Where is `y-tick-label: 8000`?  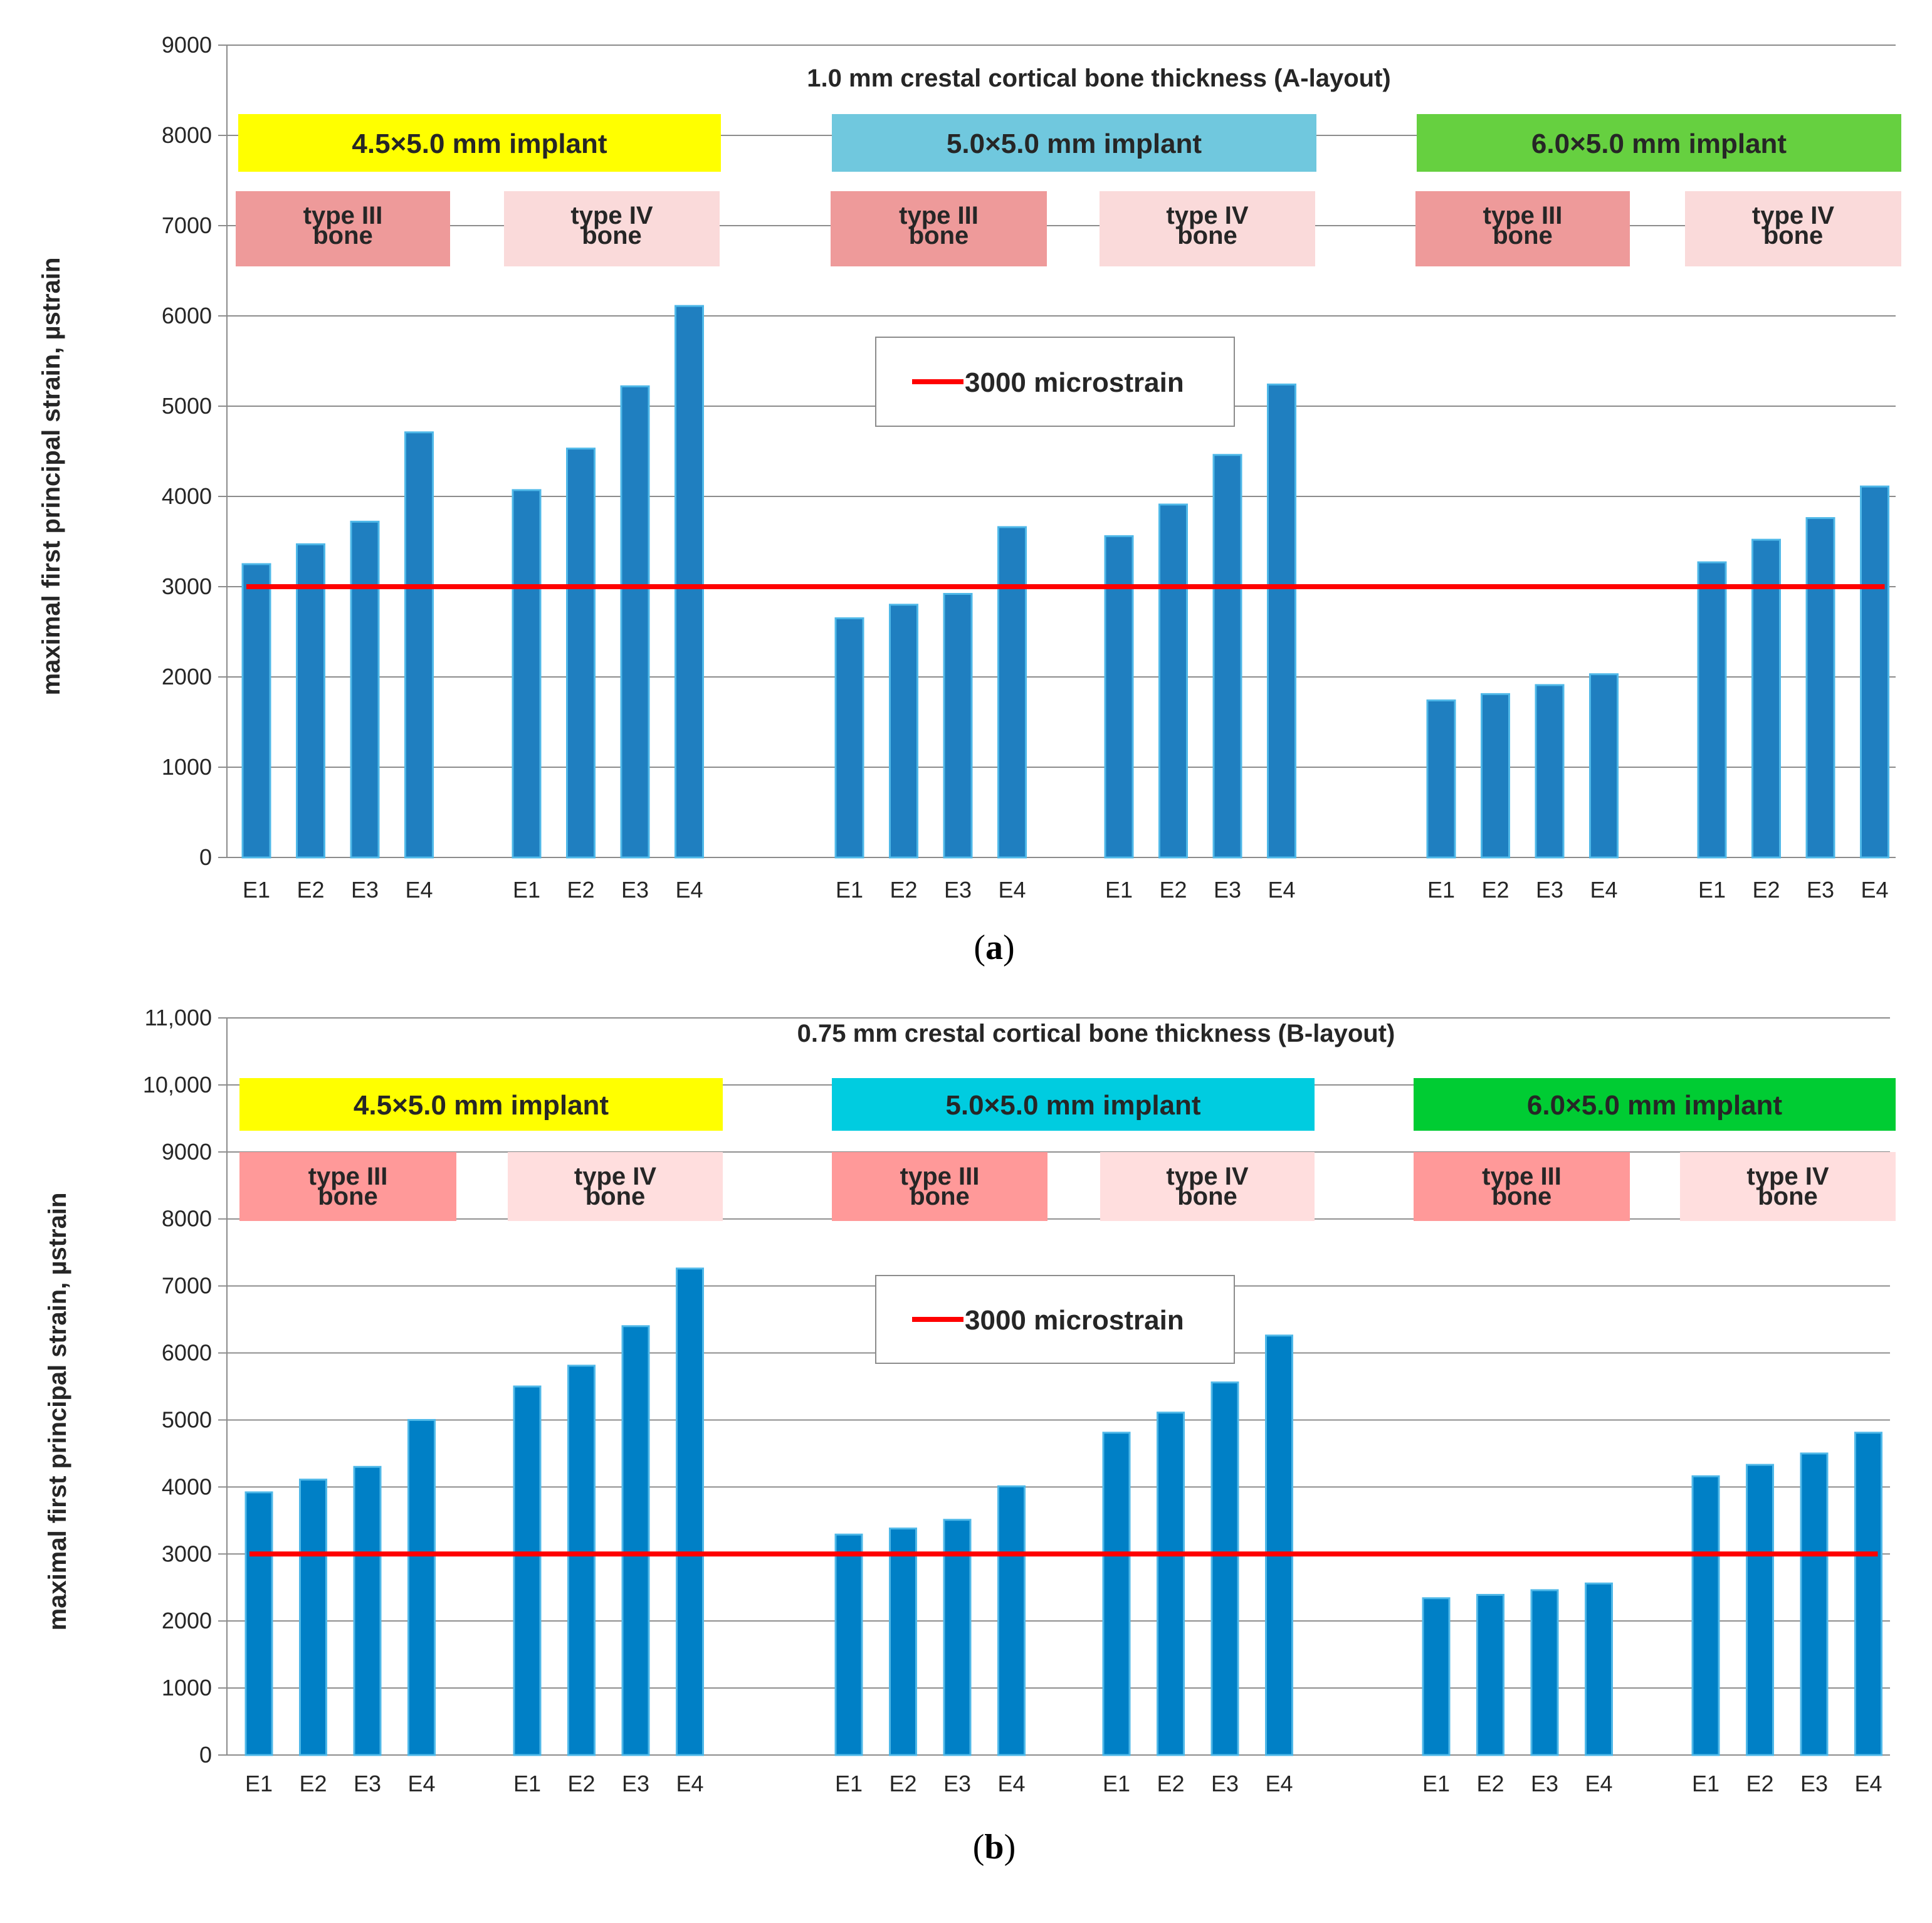
y-tick-label: 8000 is located at coordinates (187, 135).